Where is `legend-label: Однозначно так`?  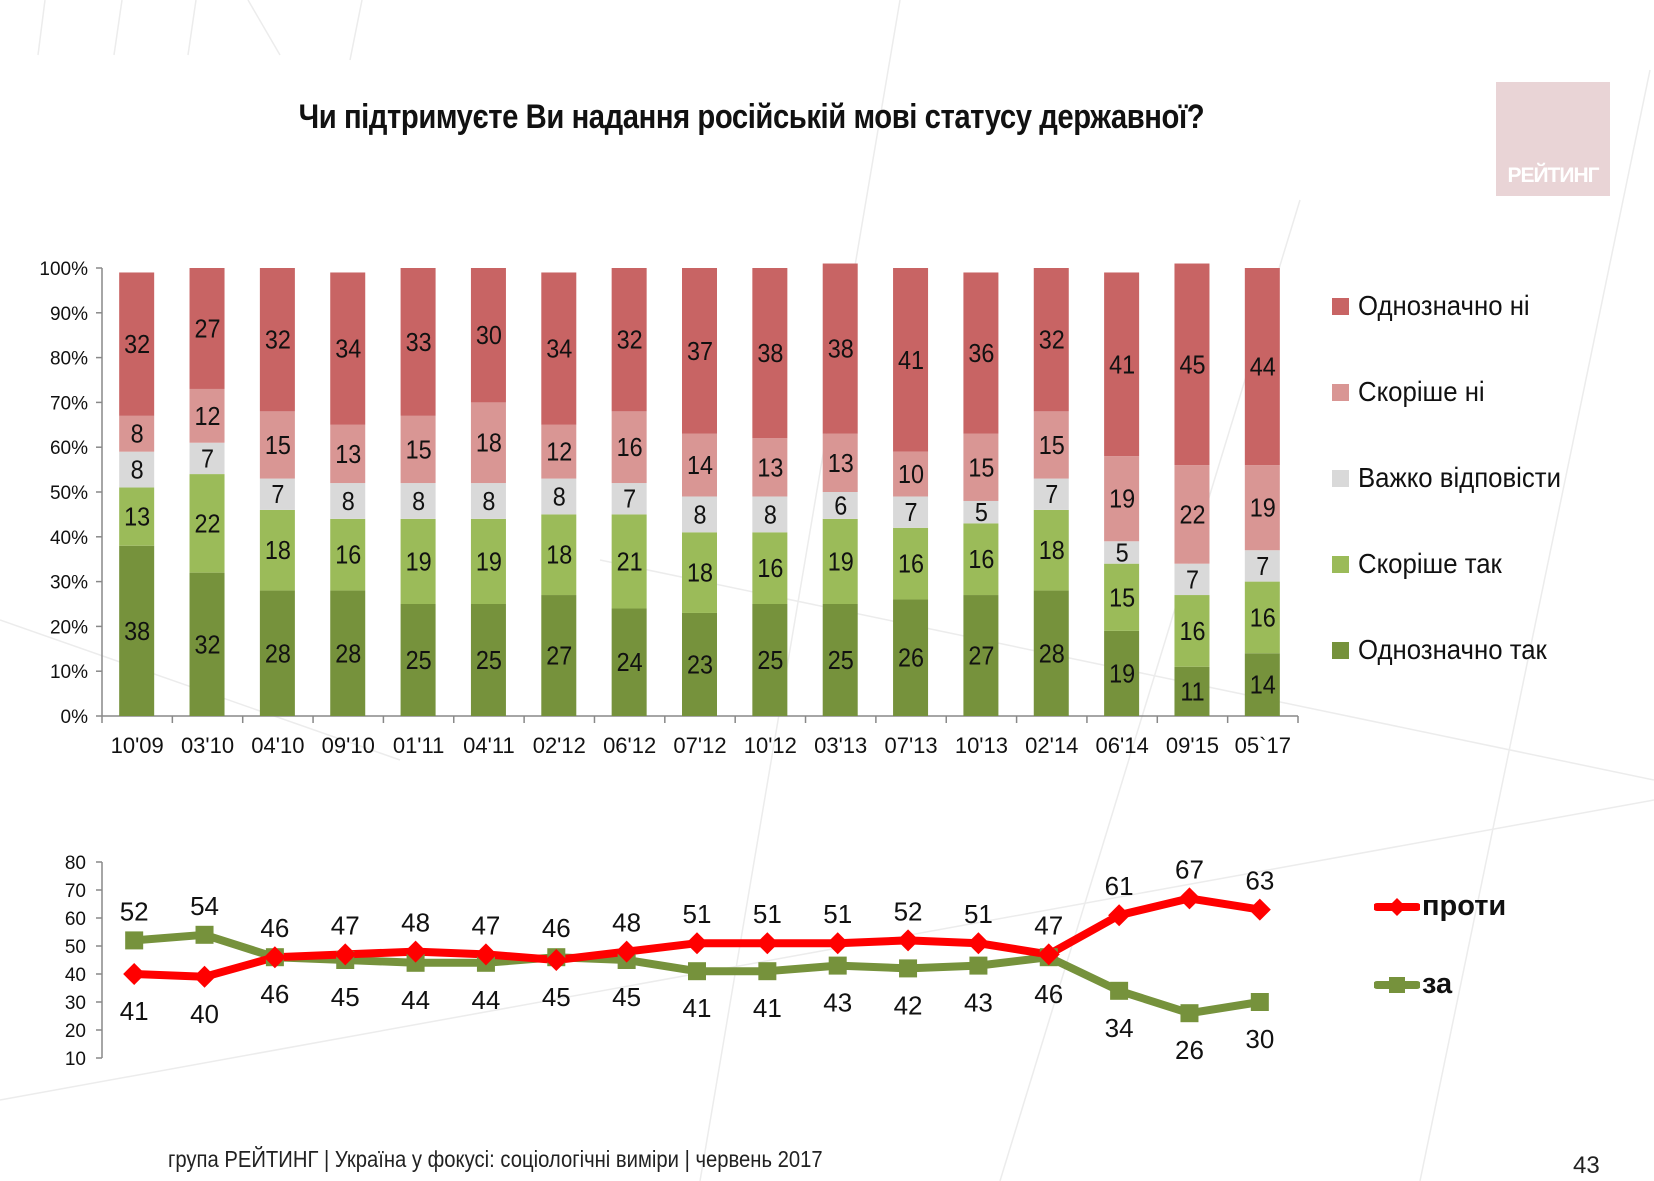
legend-label: Однозначно так is located at coordinates (1452, 649).